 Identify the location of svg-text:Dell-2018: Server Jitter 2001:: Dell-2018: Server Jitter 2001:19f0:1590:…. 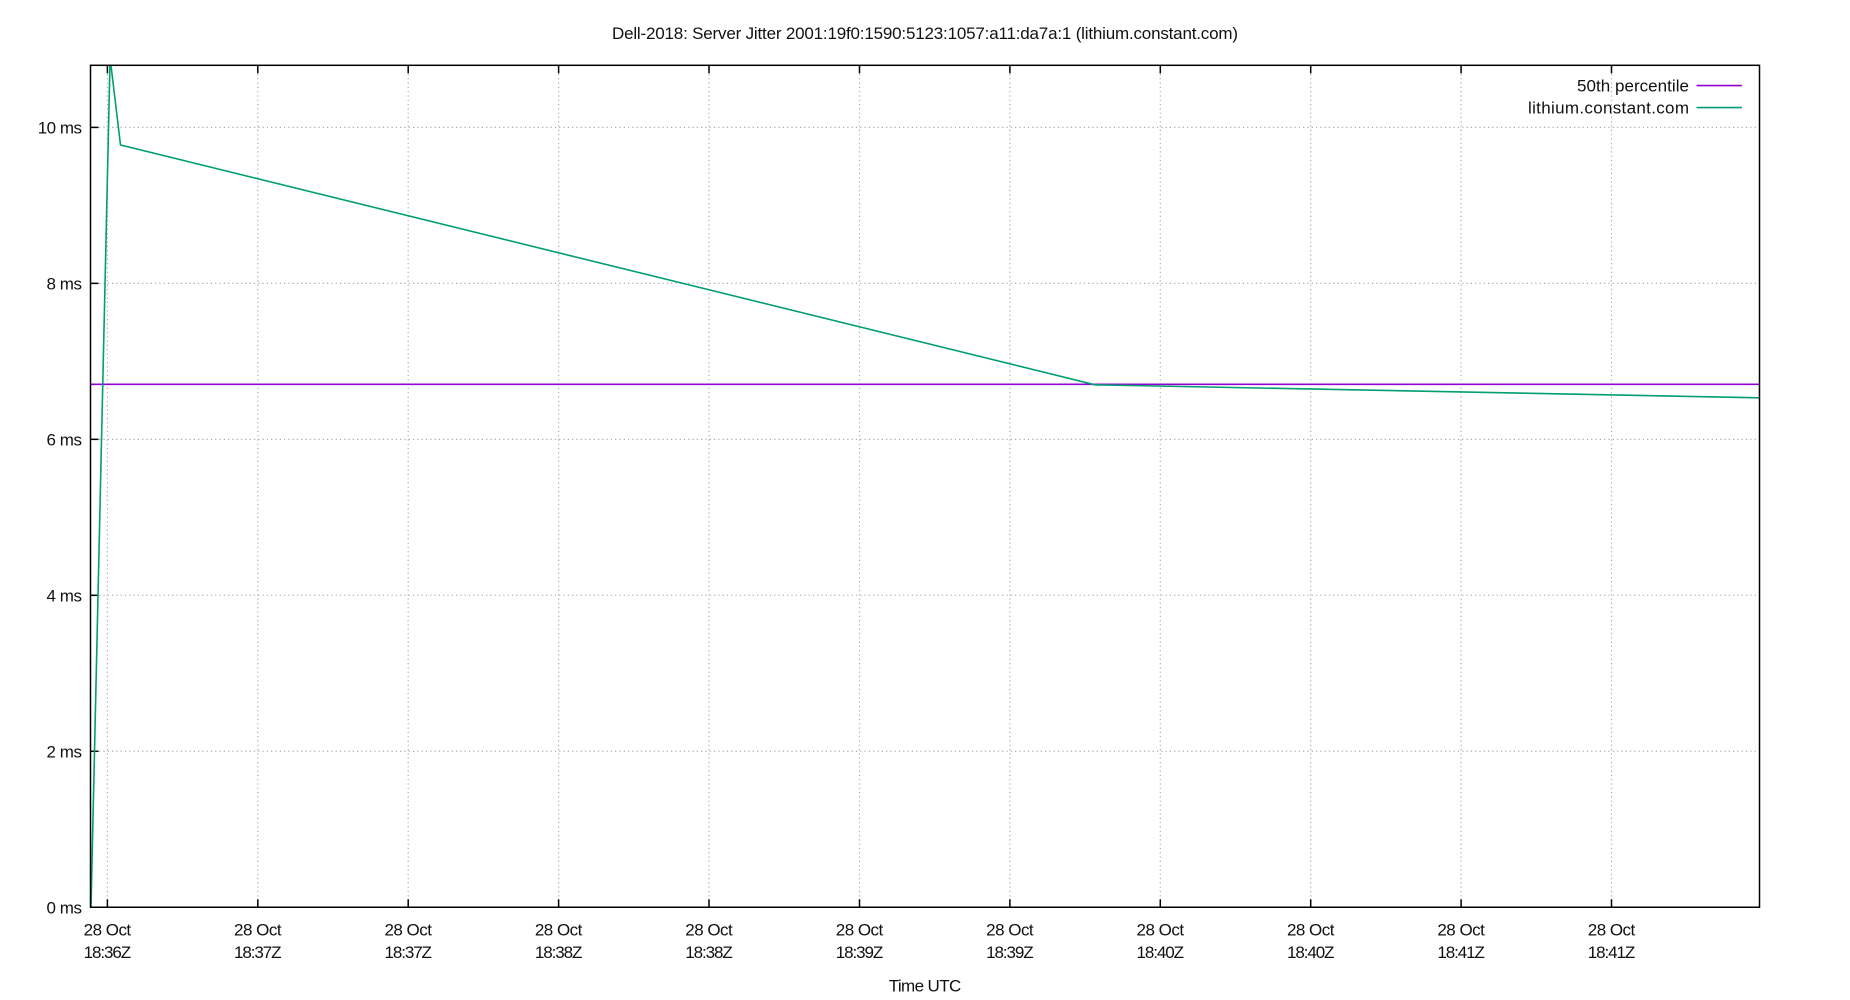
(925, 33).